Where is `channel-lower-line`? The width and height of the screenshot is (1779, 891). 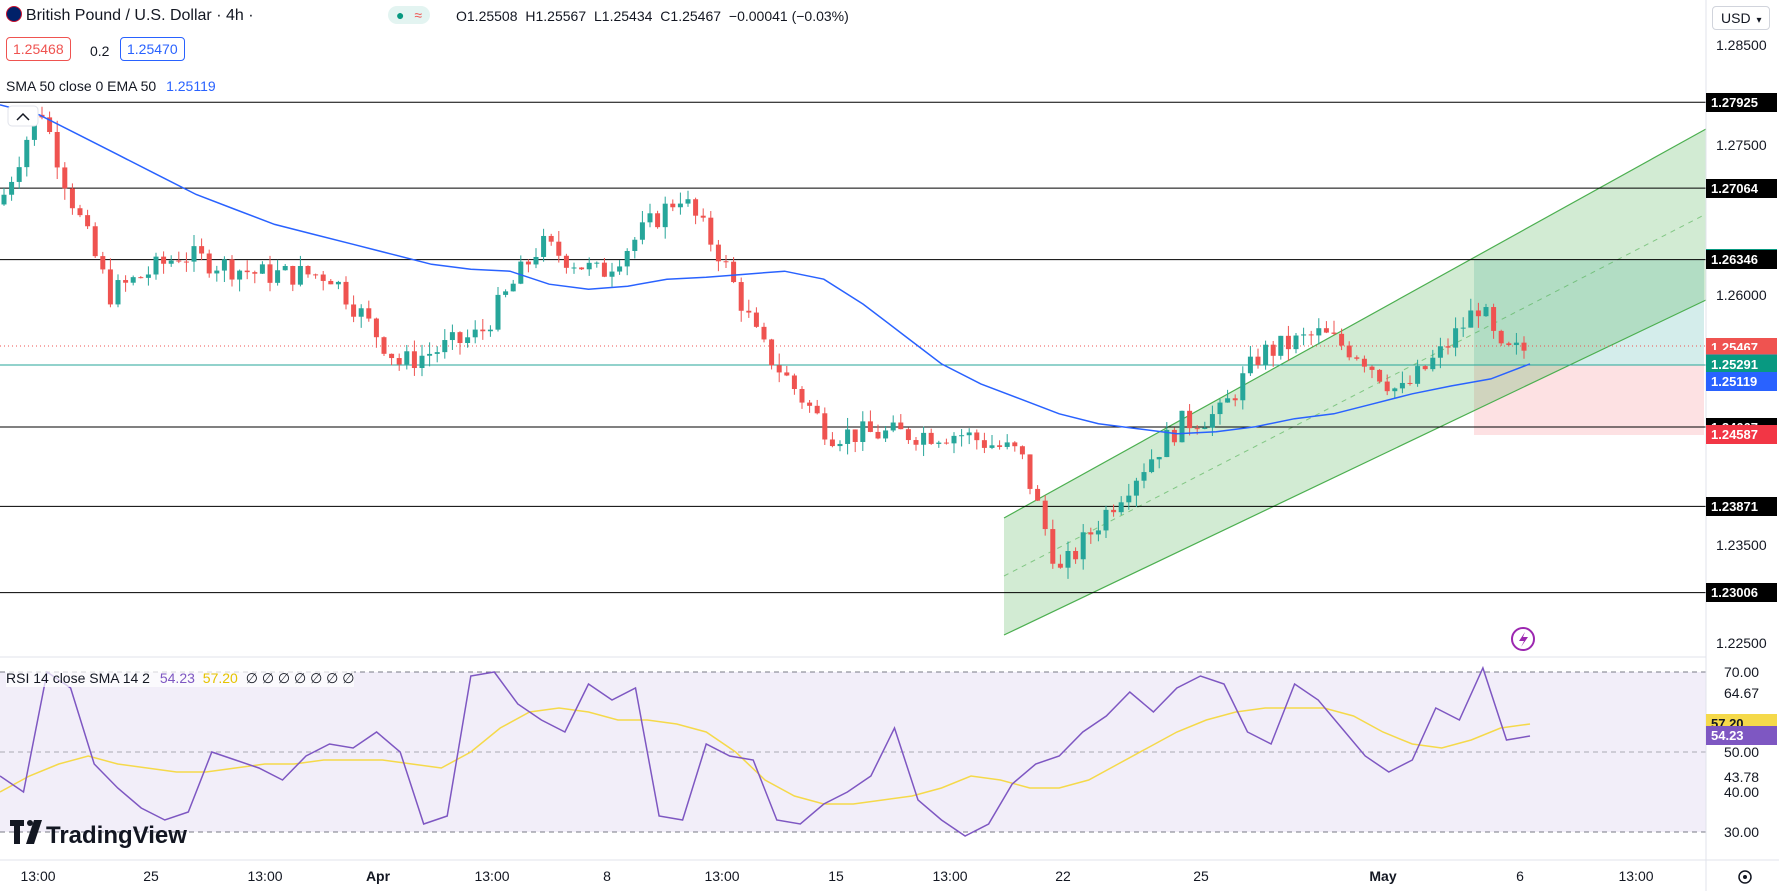
channel-lower-line is located at coordinates (1355, 467).